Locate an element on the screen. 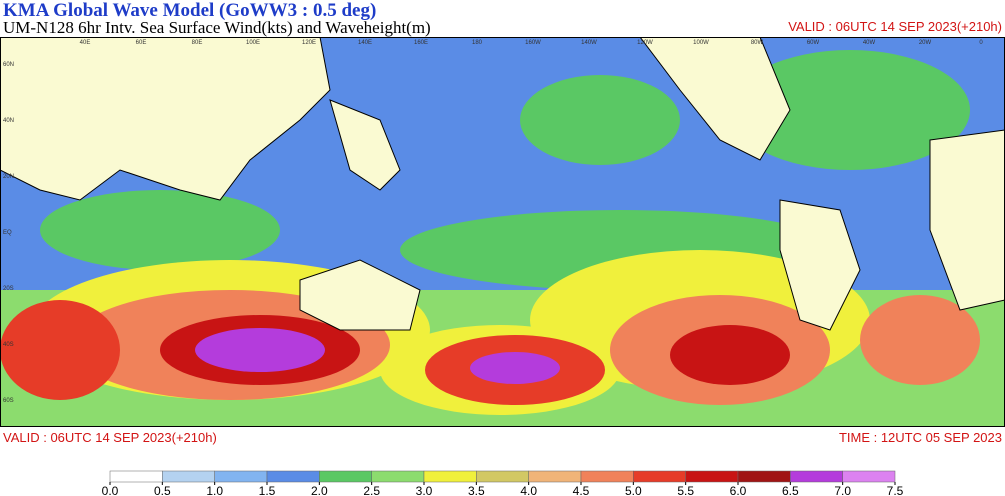 This screenshot has height=496, width=1005. lon-label: 140W is located at coordinates (589, 43).